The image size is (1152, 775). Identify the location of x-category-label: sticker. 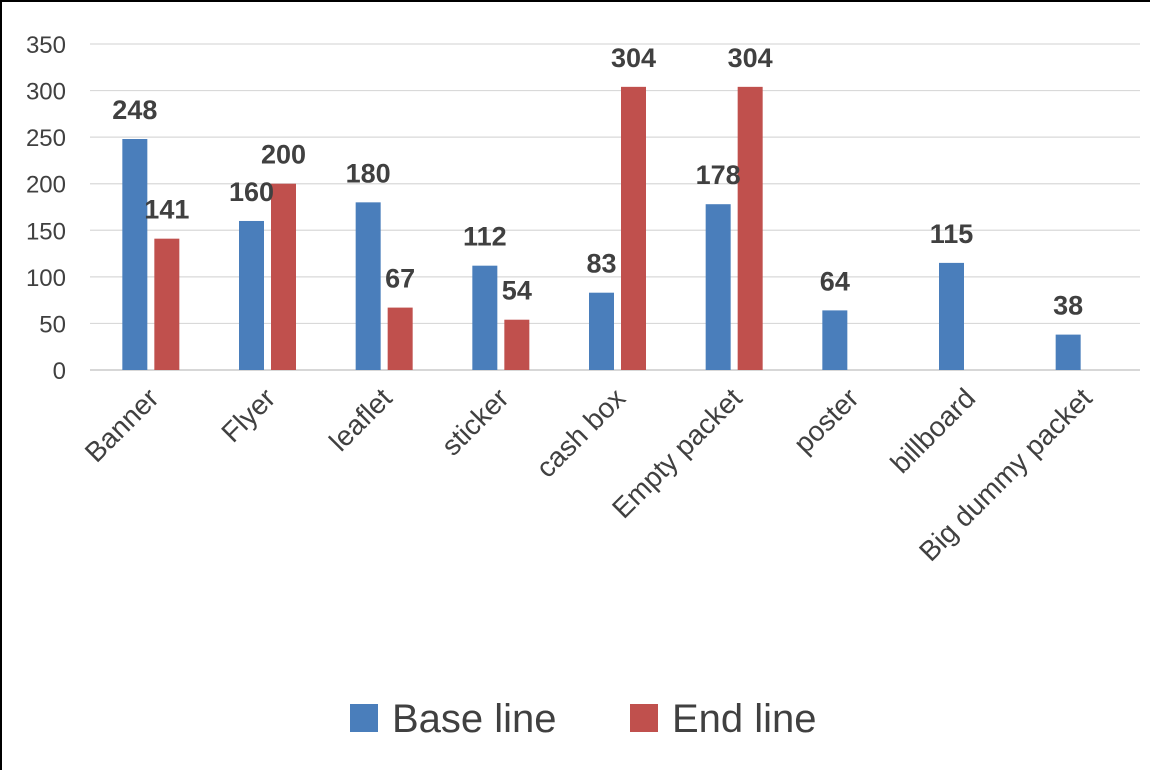
(474, 421).